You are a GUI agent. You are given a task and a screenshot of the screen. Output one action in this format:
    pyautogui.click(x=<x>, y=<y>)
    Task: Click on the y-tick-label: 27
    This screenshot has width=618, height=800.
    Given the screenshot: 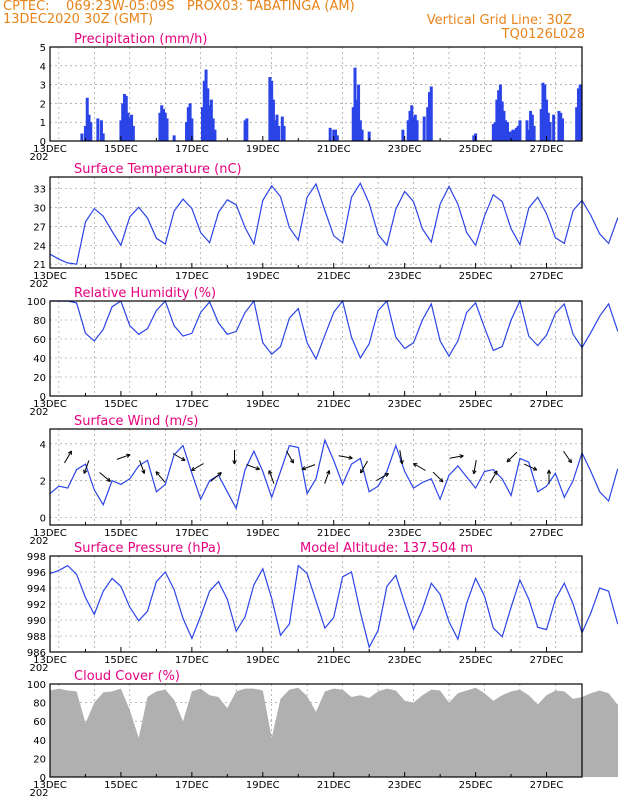 What is the action you would take?
    pyautogui.click(x=39, y=227)
    